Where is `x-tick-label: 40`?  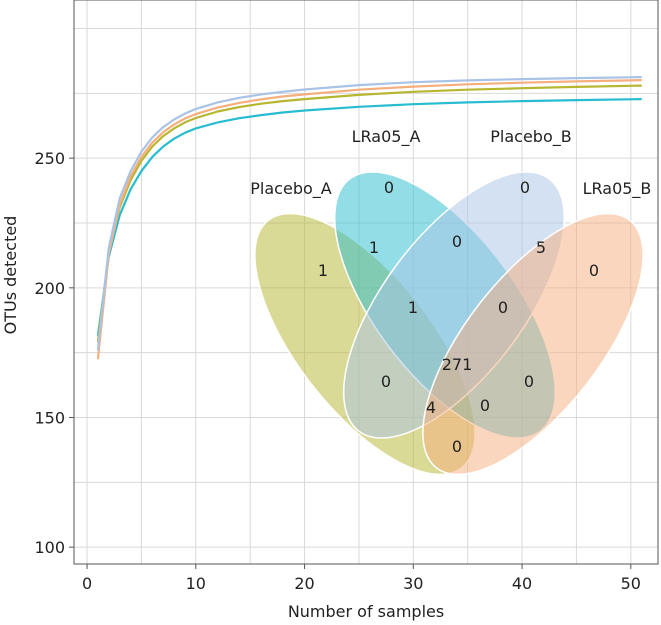 x-tick-label: 40 is located at coordinates (522, 583).